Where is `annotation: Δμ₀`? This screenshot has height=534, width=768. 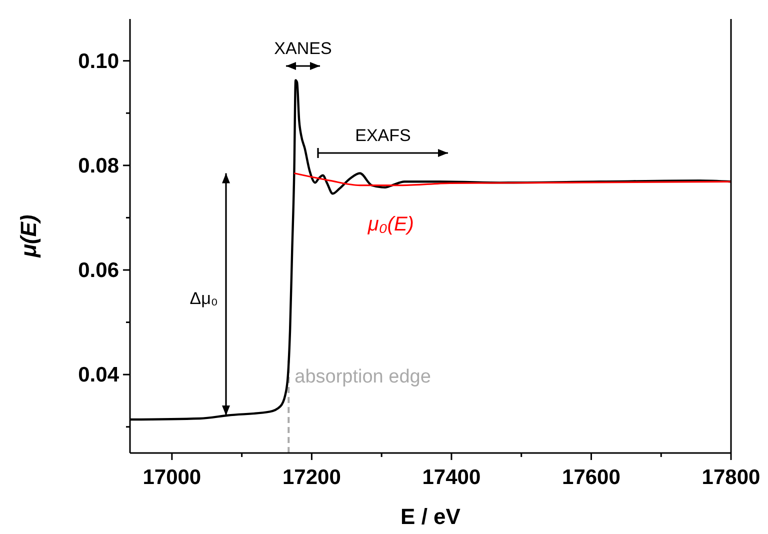 annotation: Δμ₀ is located at coordinates (204, 298).